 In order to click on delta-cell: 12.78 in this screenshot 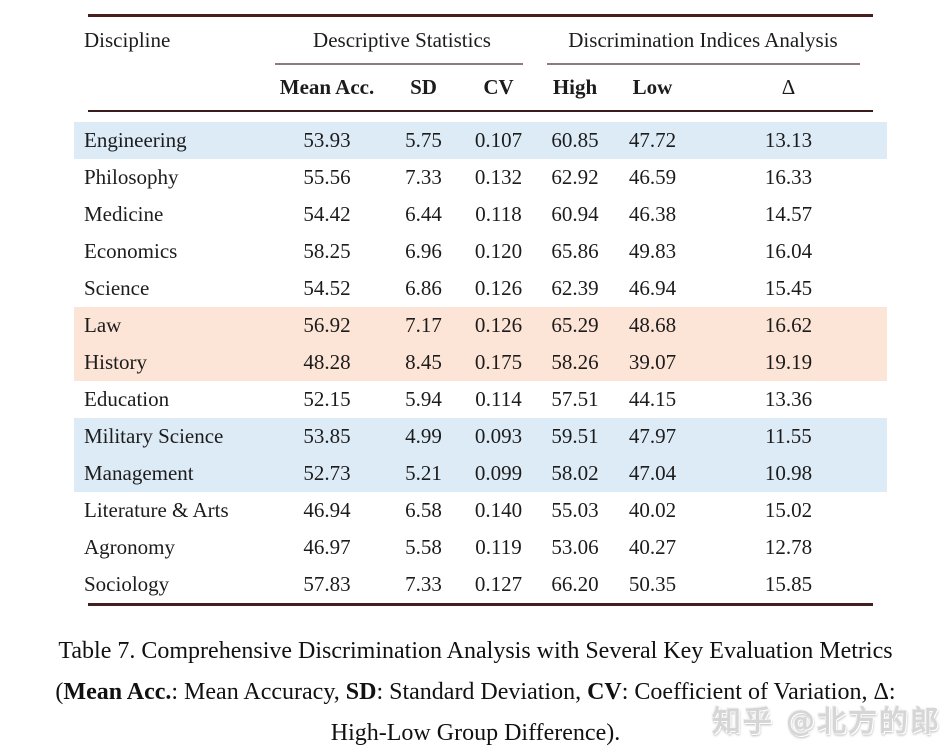, I will do `click(788, 547)`.